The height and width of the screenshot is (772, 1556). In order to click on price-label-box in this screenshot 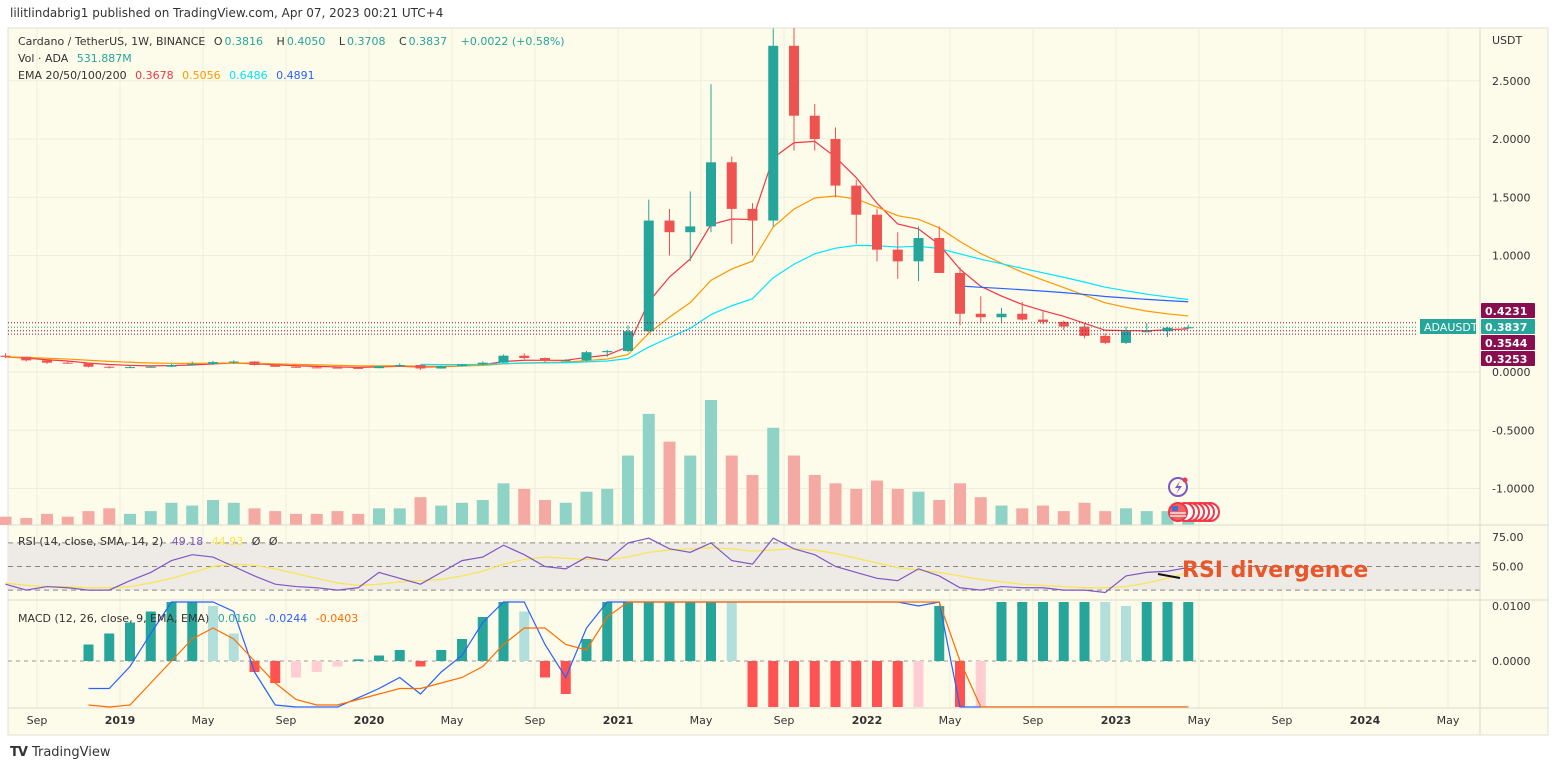, I will do `click(1508, 310)`.